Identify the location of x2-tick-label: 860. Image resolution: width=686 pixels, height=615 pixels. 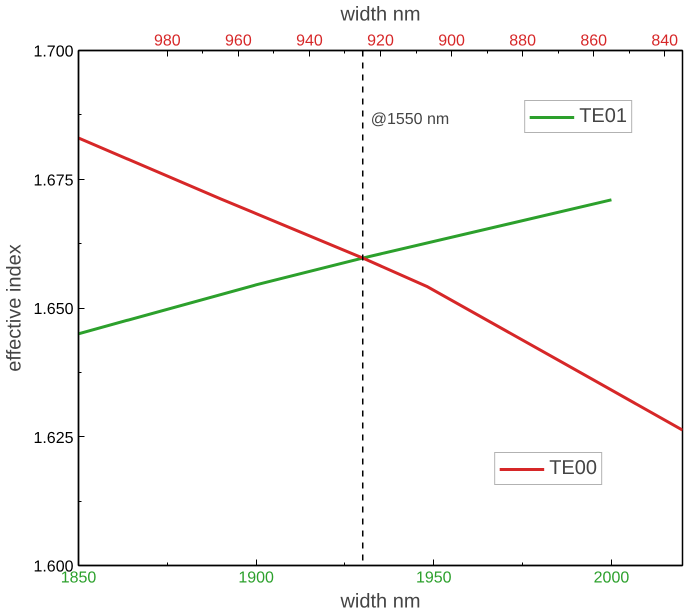
(594, 41).